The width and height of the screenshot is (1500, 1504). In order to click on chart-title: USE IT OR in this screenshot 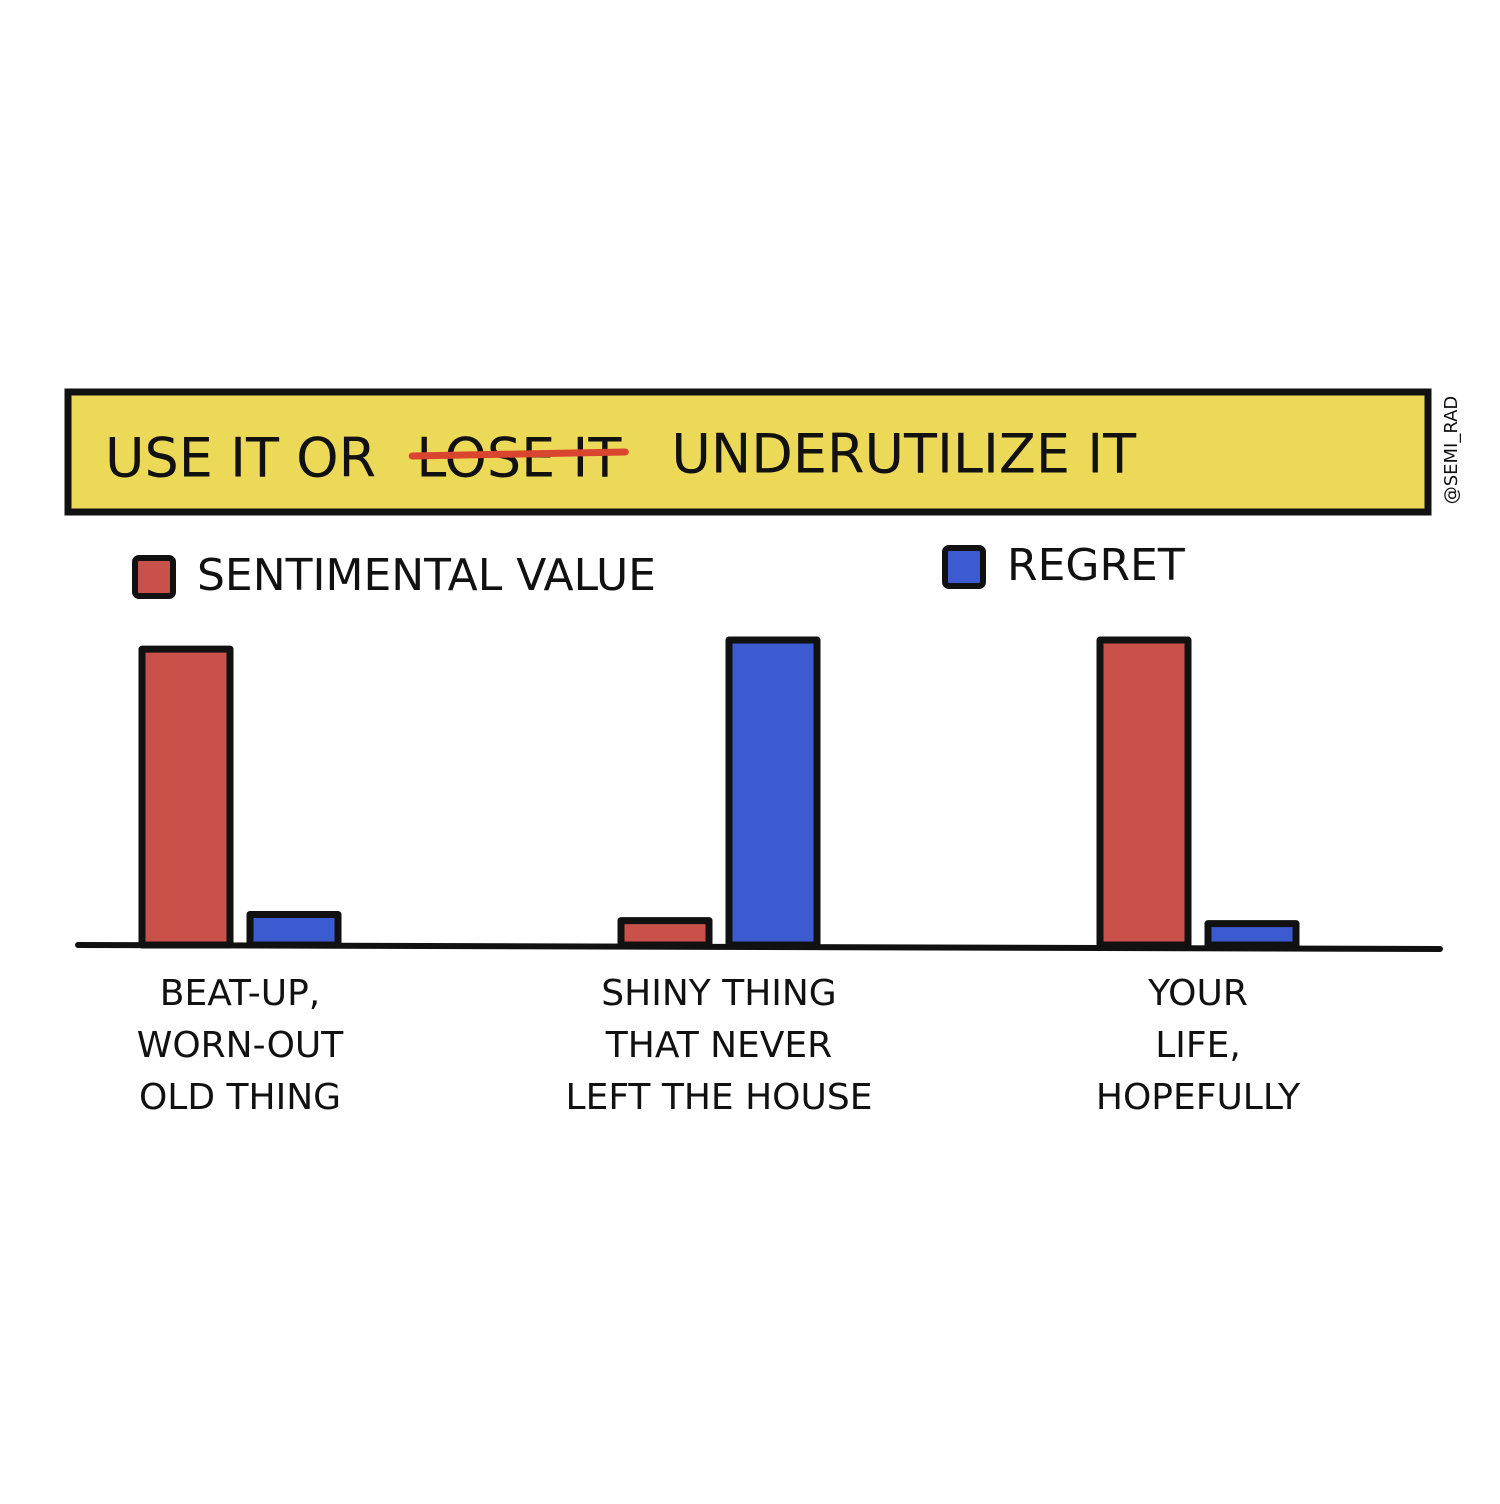, I will do `click(240, 458)`.